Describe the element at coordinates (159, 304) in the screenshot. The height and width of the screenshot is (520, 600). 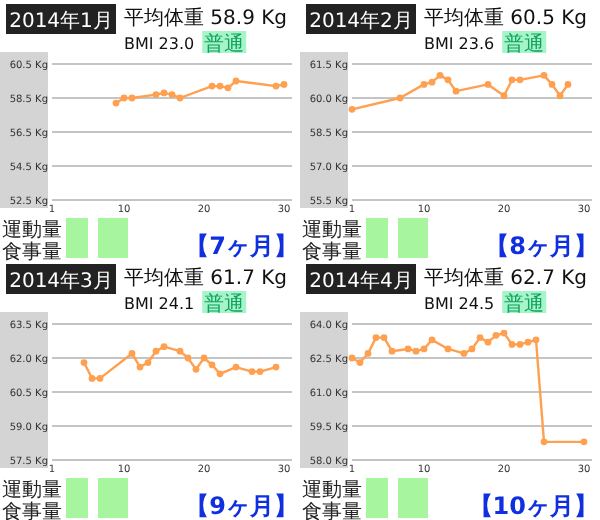
I see `text: BMI 24.1` at that location.